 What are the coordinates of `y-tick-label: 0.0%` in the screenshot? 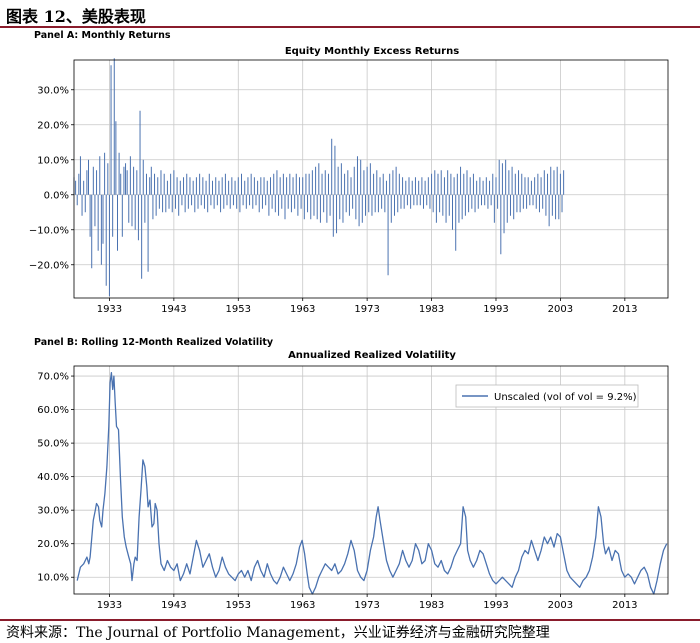 It's located at (56, 195).